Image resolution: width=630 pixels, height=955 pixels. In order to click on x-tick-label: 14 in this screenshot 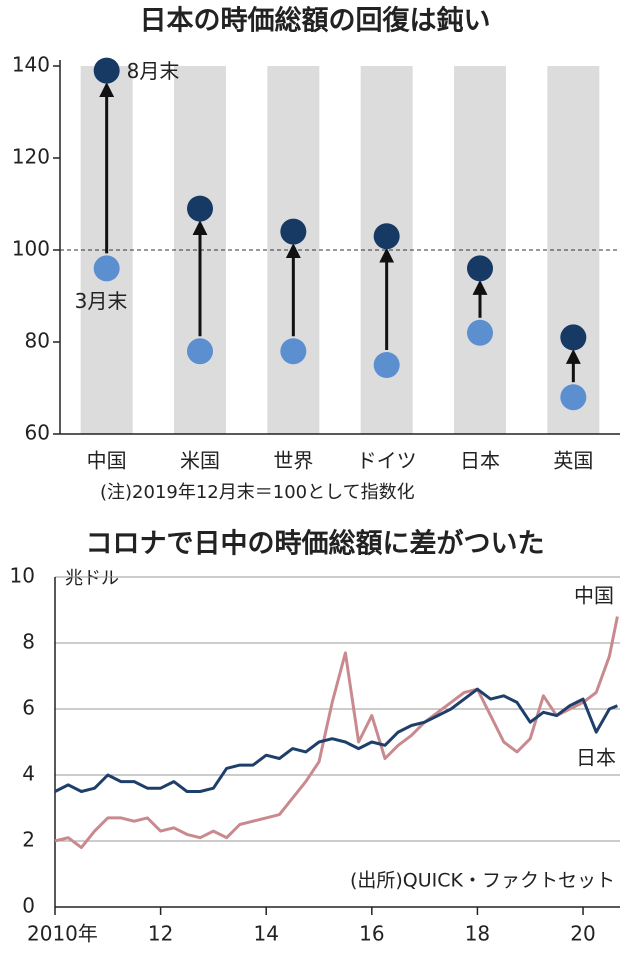, I will do `click(265, 934)`.